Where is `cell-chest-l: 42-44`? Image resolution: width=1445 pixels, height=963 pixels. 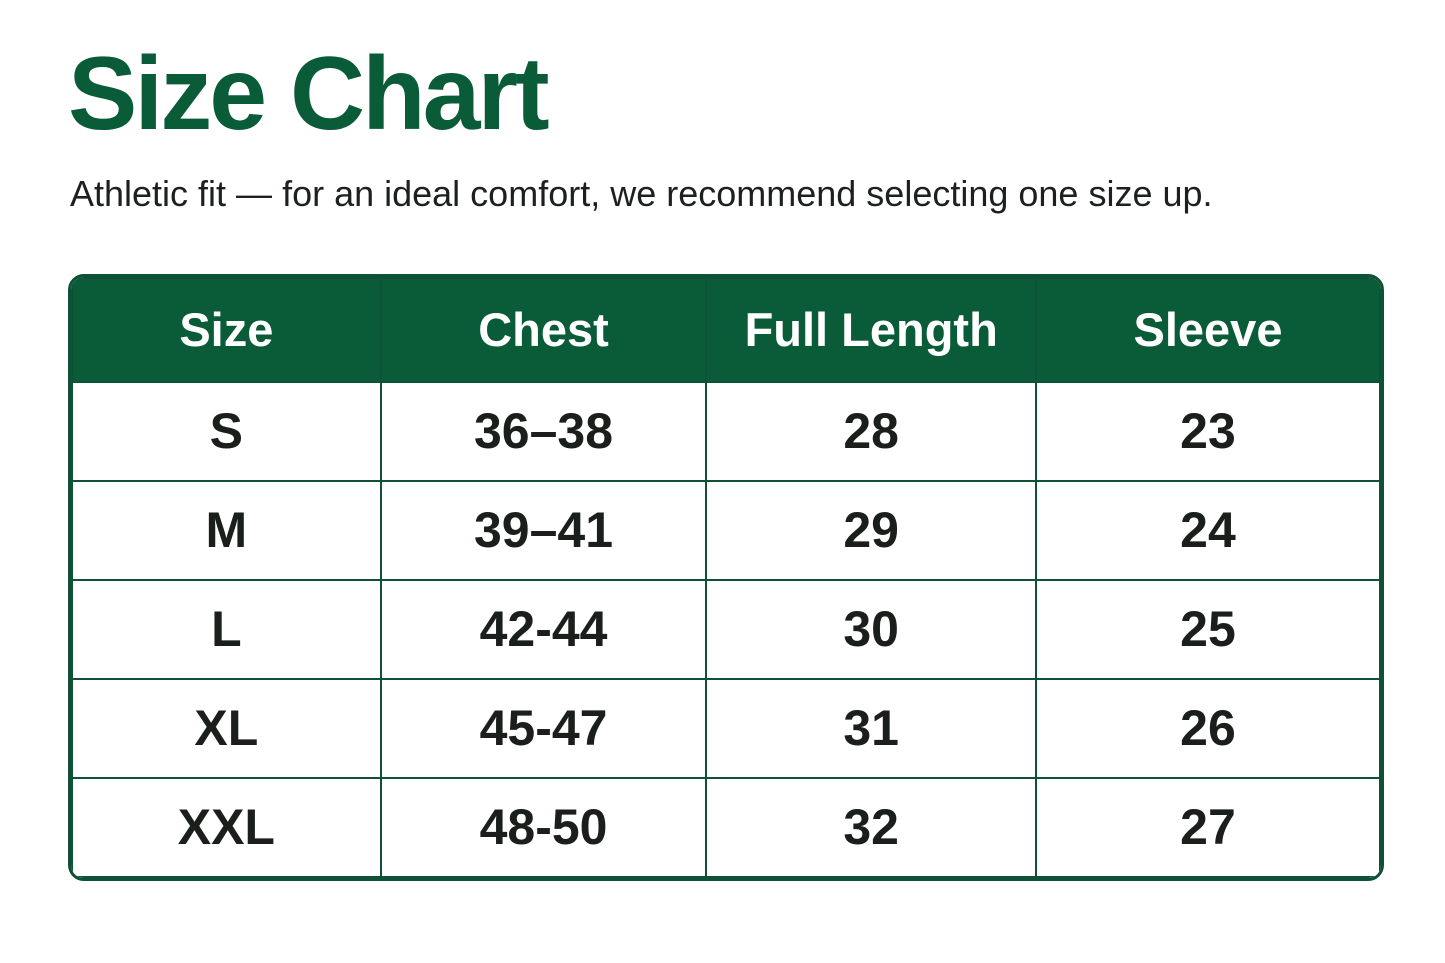
cell-chest-l: 42-44 is located at coordinates (543, 629).